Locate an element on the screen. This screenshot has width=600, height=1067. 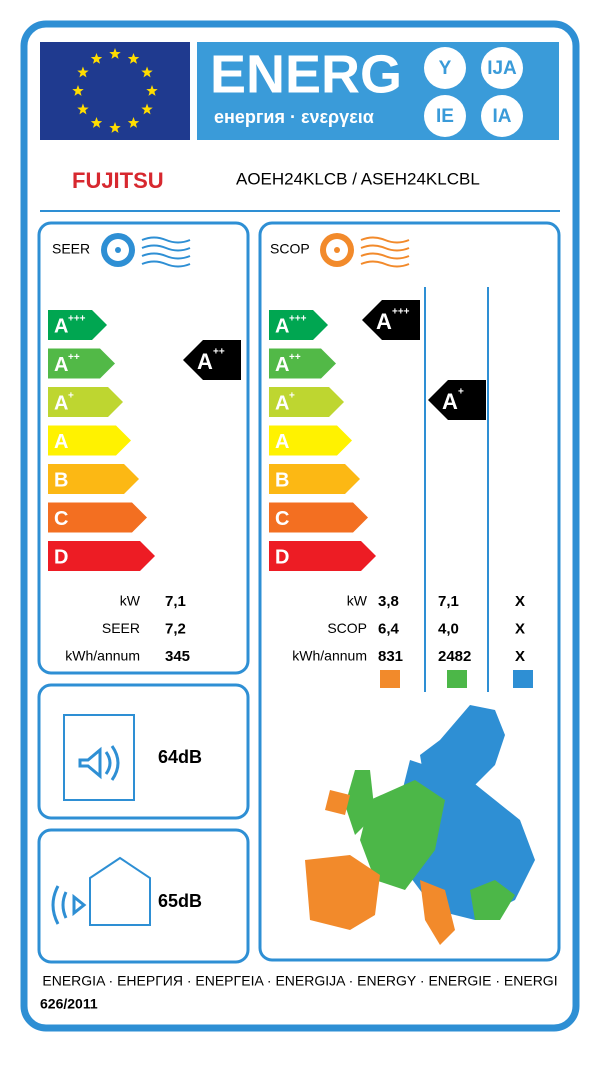
badge-text: Y is located at coordinates (445, 68).